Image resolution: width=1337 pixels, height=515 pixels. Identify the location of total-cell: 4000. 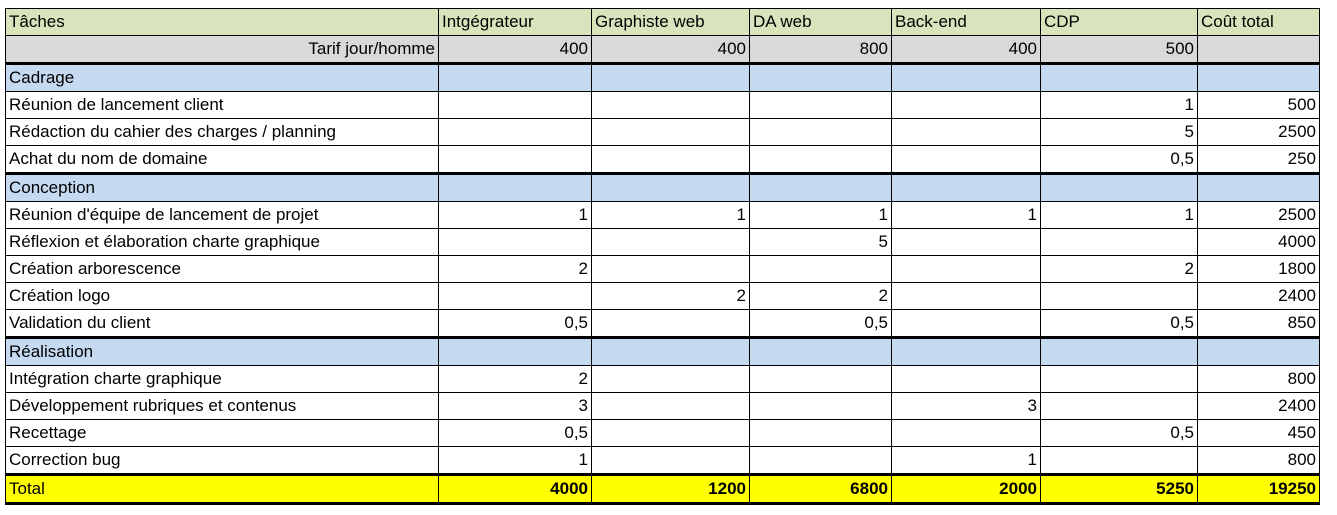
(515, 489).